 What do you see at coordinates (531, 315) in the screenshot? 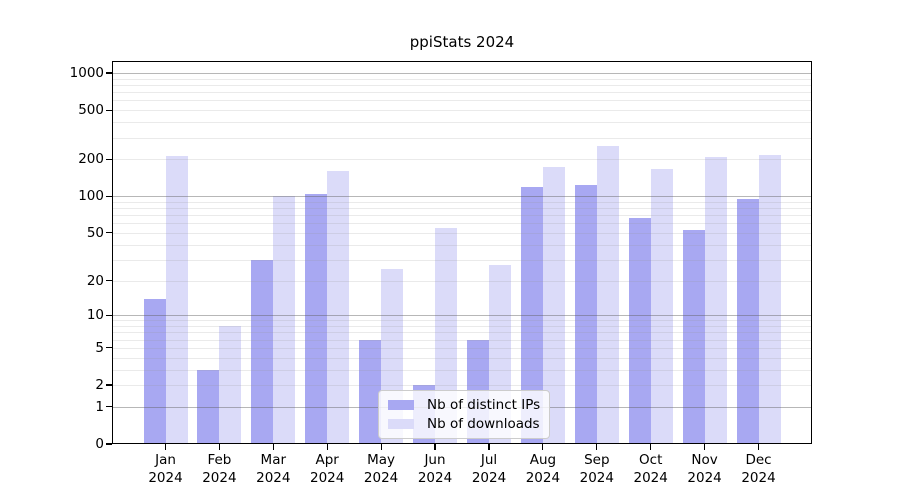
I see `bar-aug-distinct-ips` at bounding box center [531, 315].